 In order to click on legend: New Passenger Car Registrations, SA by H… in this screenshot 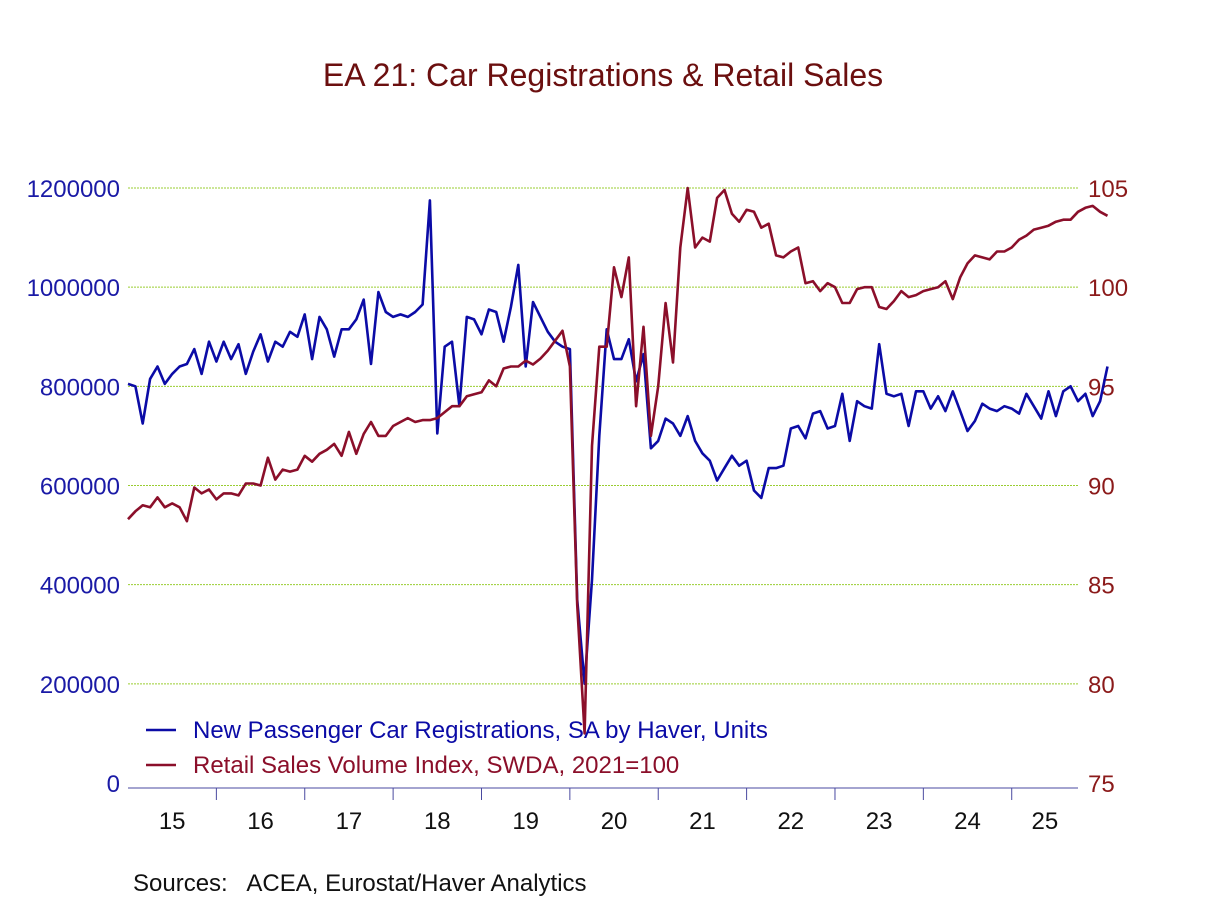, I will do `click(457, 748)`.